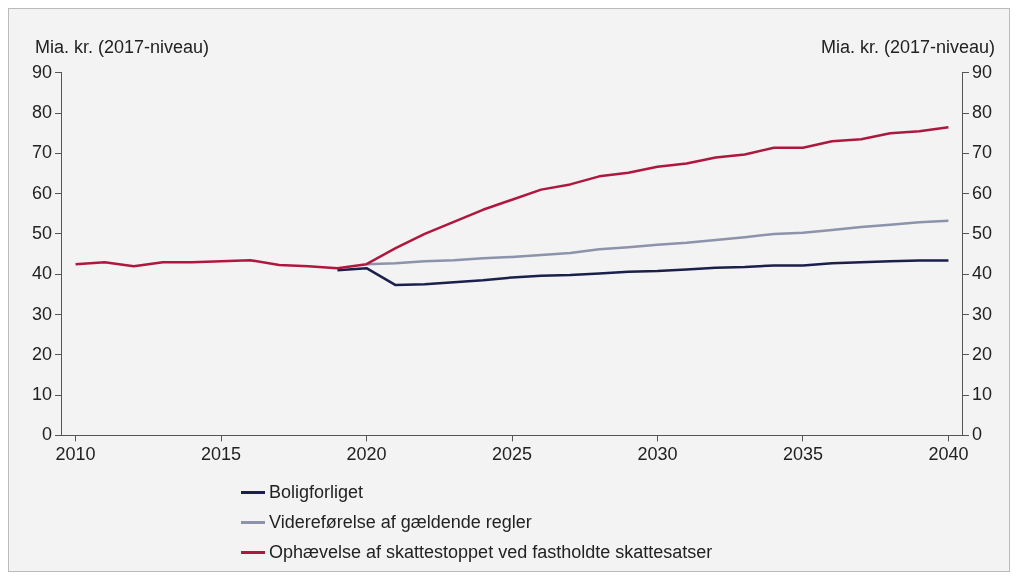  What do you see at coordinates (42, 112) in the screenshot?
I see `y-tick-label: 80` at bounding box center [42, 112].